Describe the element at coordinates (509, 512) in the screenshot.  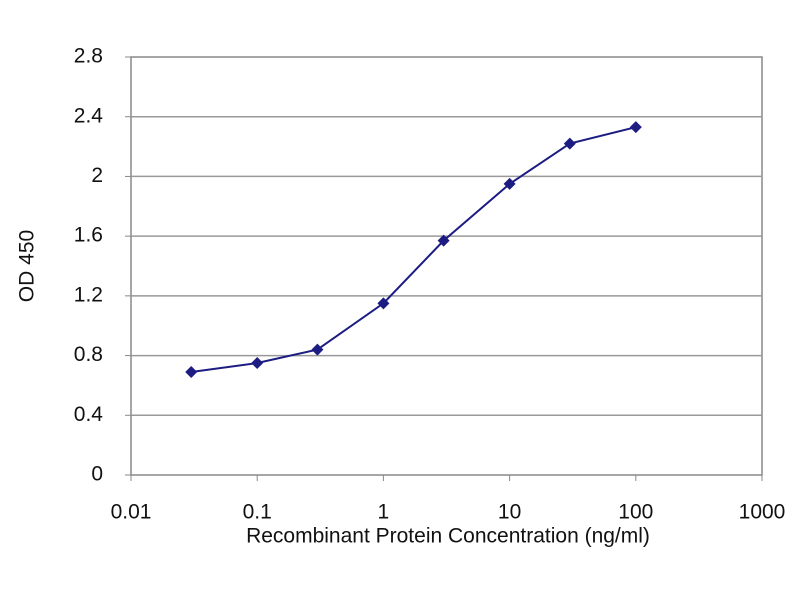
I see `x-tick-label: 10` at that location.